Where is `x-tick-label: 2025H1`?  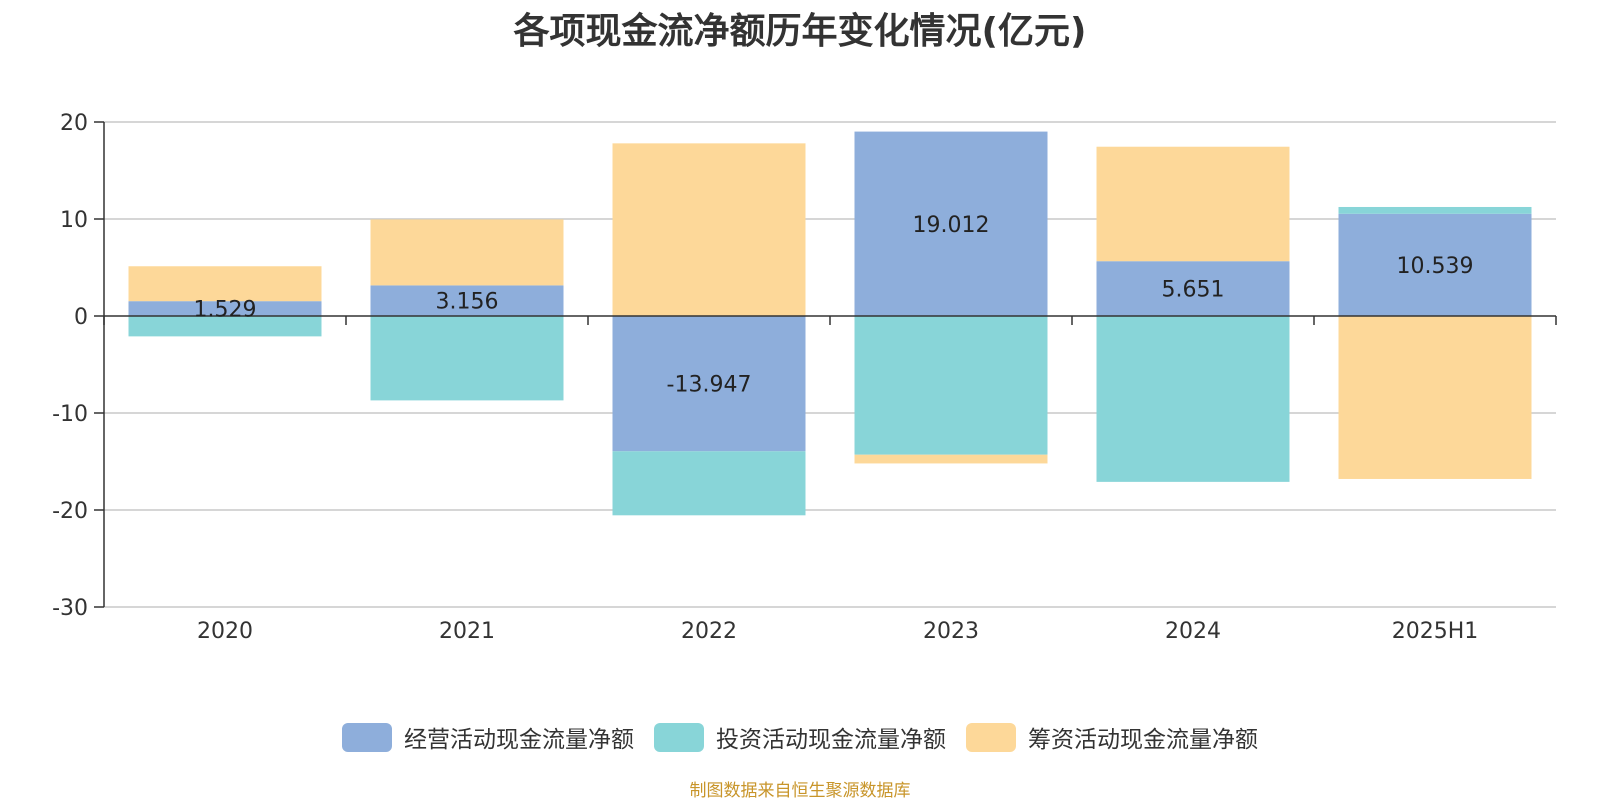
x-tick-label: 2025H1 is located at coordinates (1435, 631).